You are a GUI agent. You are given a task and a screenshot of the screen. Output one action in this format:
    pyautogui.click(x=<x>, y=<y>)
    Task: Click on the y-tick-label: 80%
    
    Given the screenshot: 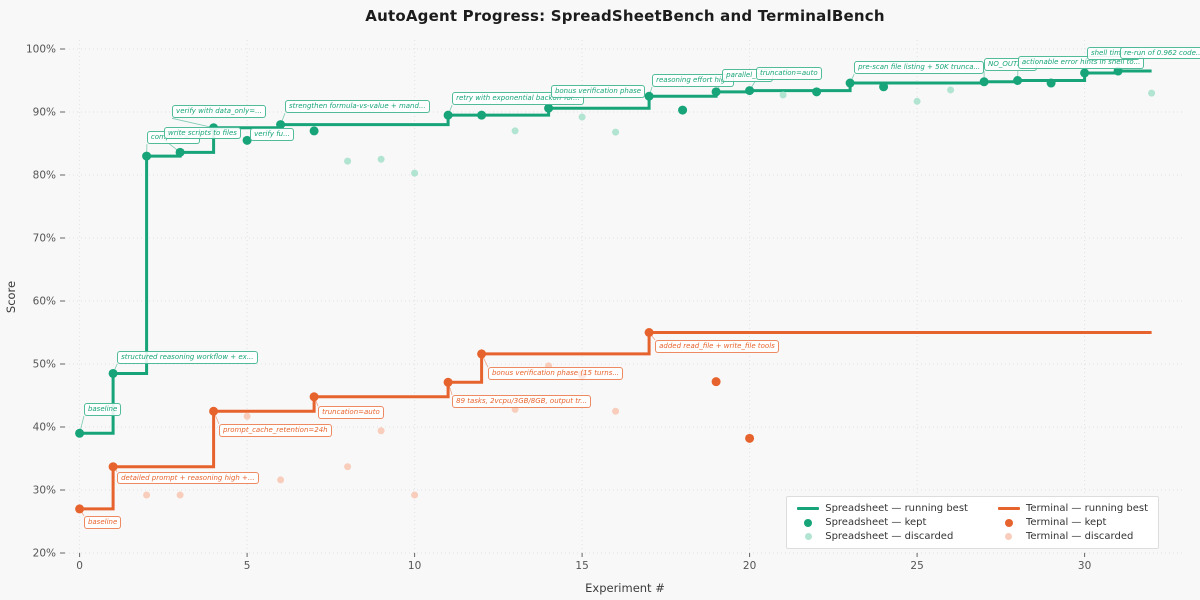 What is the action you would take?
    pyautogui.click(x=44, y=176)
    